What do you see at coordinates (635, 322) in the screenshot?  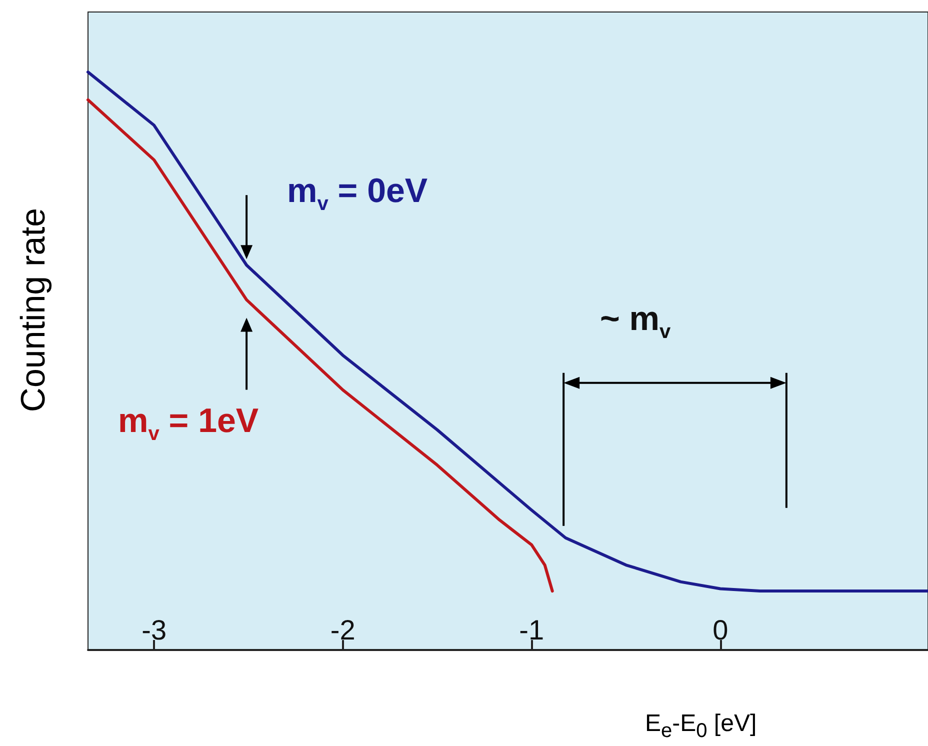 I see `annotation: ~ m$_{v}$` at bounding box center [635, 322].